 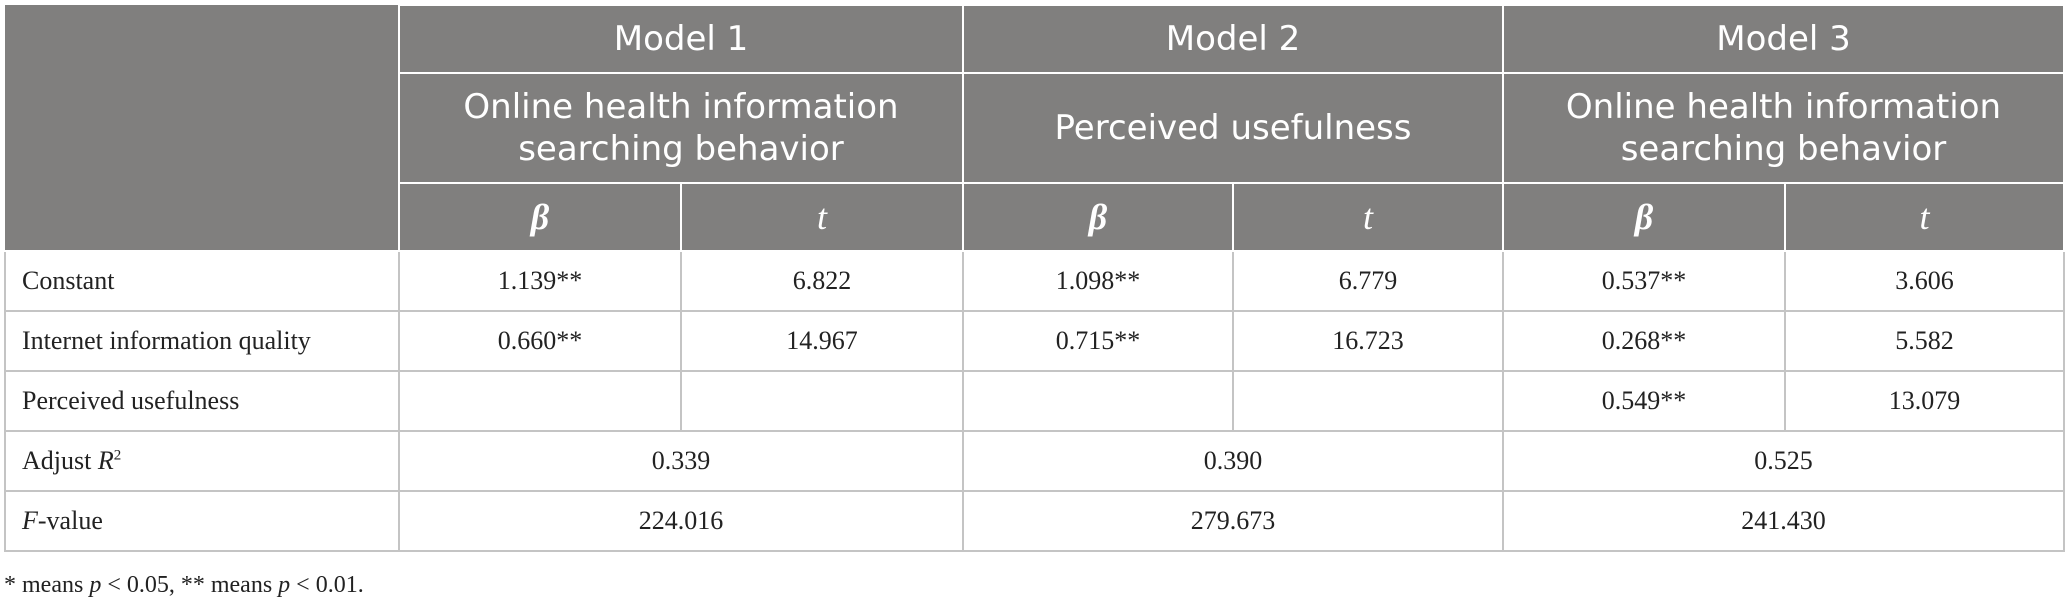 I want to click on row-label: Internet information quality, so click(x=202, y=341).